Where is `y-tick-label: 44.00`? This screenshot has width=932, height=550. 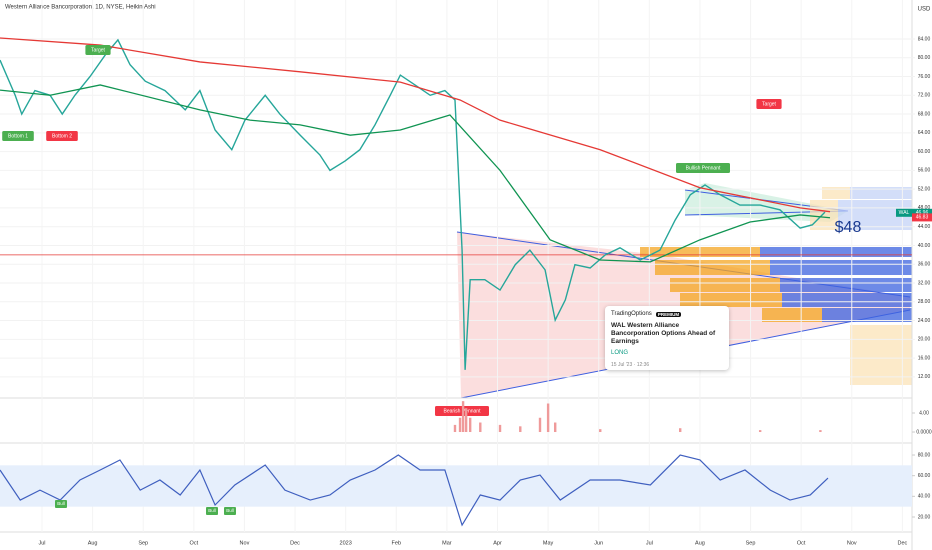
y-tick-label: 44.00 is located at coordinates (924, 227).